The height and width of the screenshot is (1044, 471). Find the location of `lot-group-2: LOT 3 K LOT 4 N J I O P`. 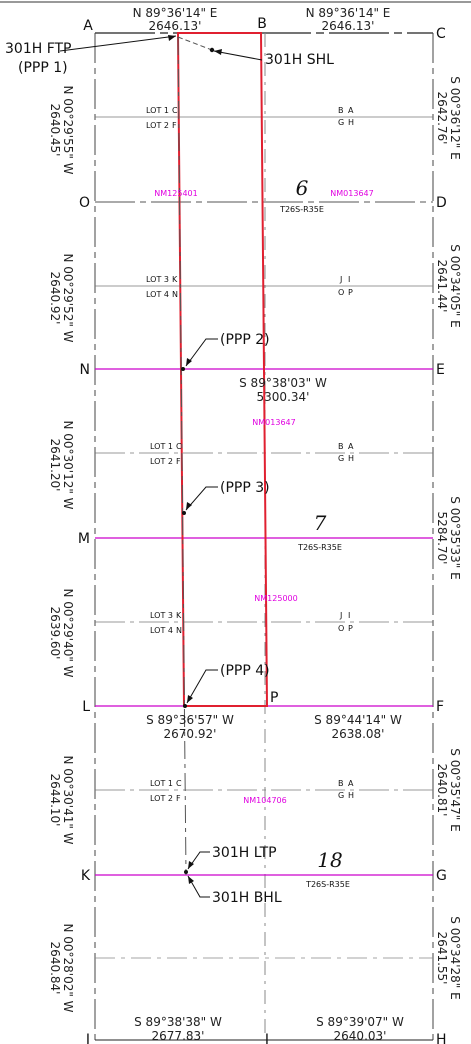

lot-group-2: LOT 3 K LOT 4 N J I O P is located at coordinates (249, 287).